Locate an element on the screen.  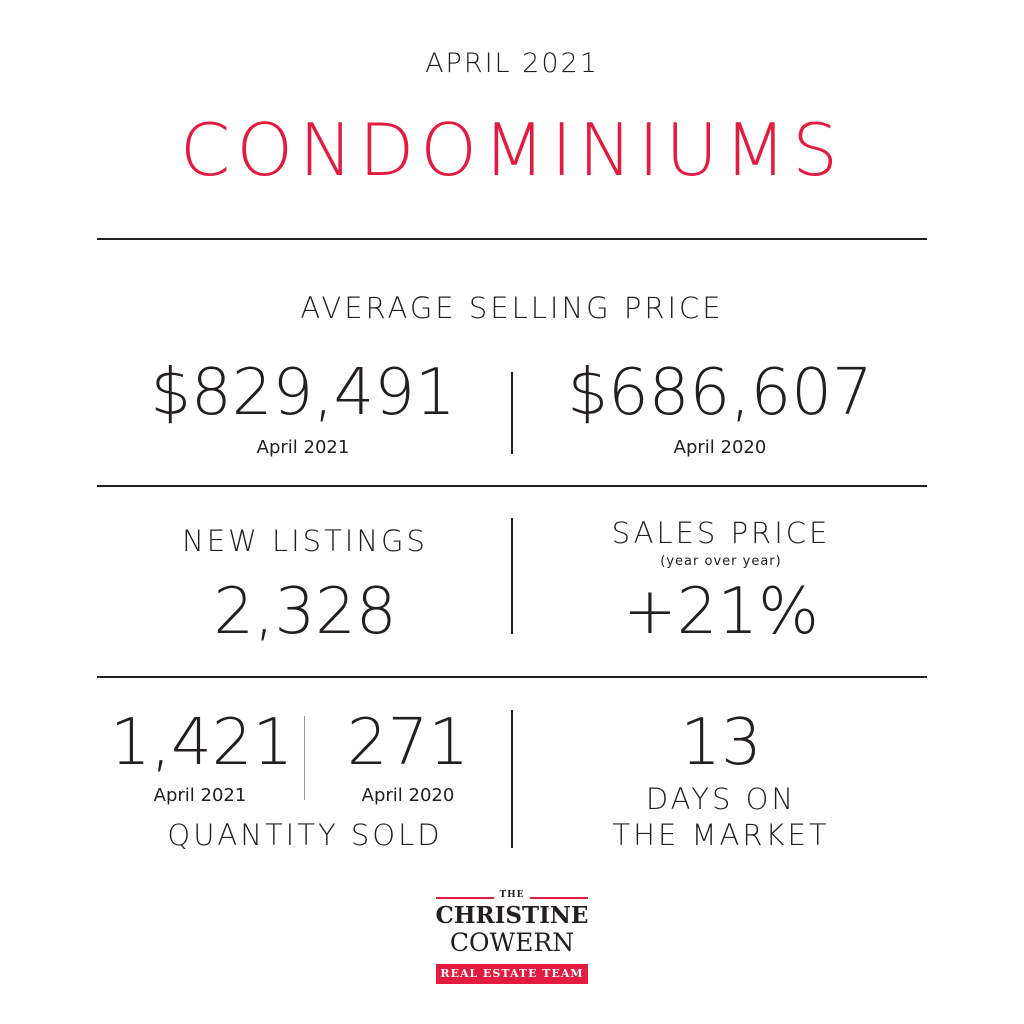
days-on-market-value: 13 is located at coordinates (721, 743).